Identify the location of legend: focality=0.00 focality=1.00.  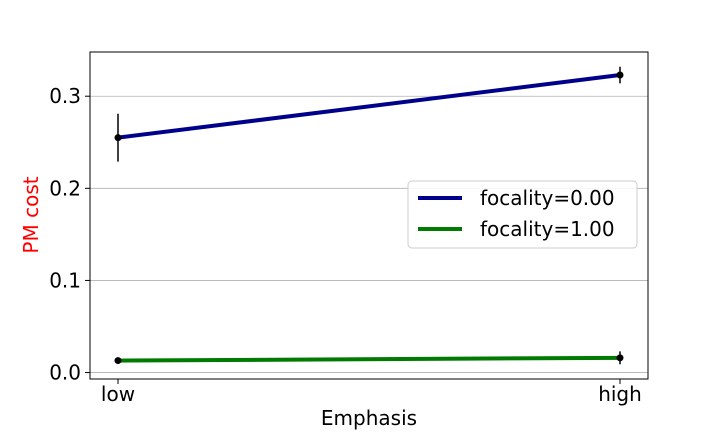
(522, 214).